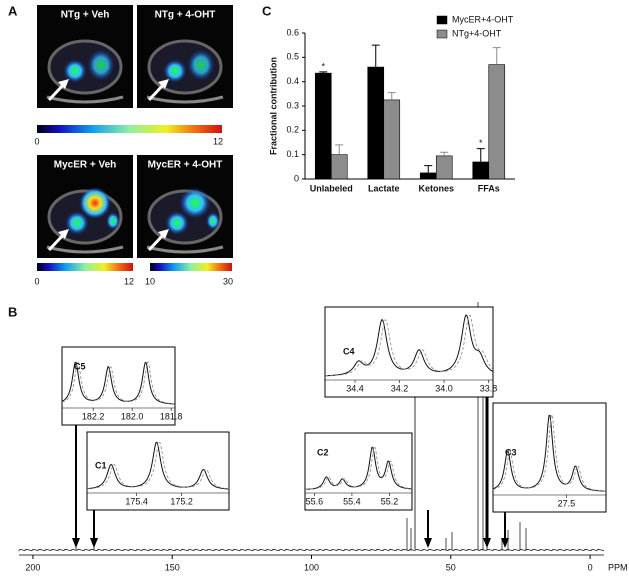 This screenshot has height=585, width=629. What do you see at coordinates (618, 567) in the screenshot?
I see `x-axis-label: PPM` at bounding box center [618, 567].